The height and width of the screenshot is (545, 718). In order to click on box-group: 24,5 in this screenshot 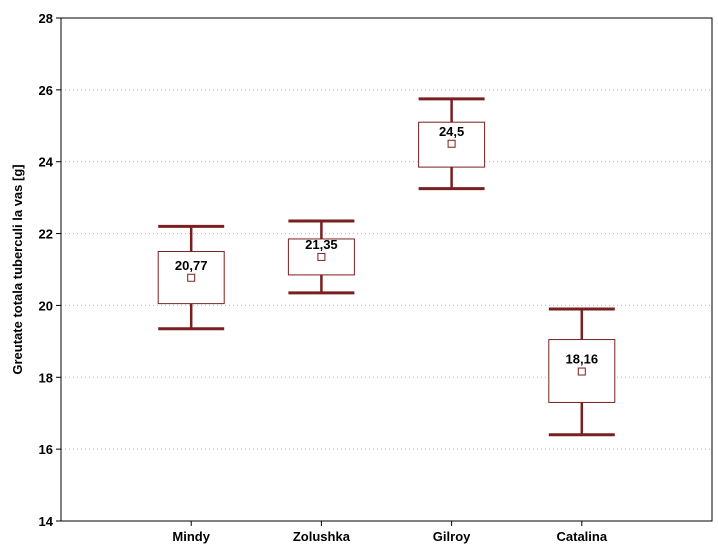, I will do `click(452, 144)`.